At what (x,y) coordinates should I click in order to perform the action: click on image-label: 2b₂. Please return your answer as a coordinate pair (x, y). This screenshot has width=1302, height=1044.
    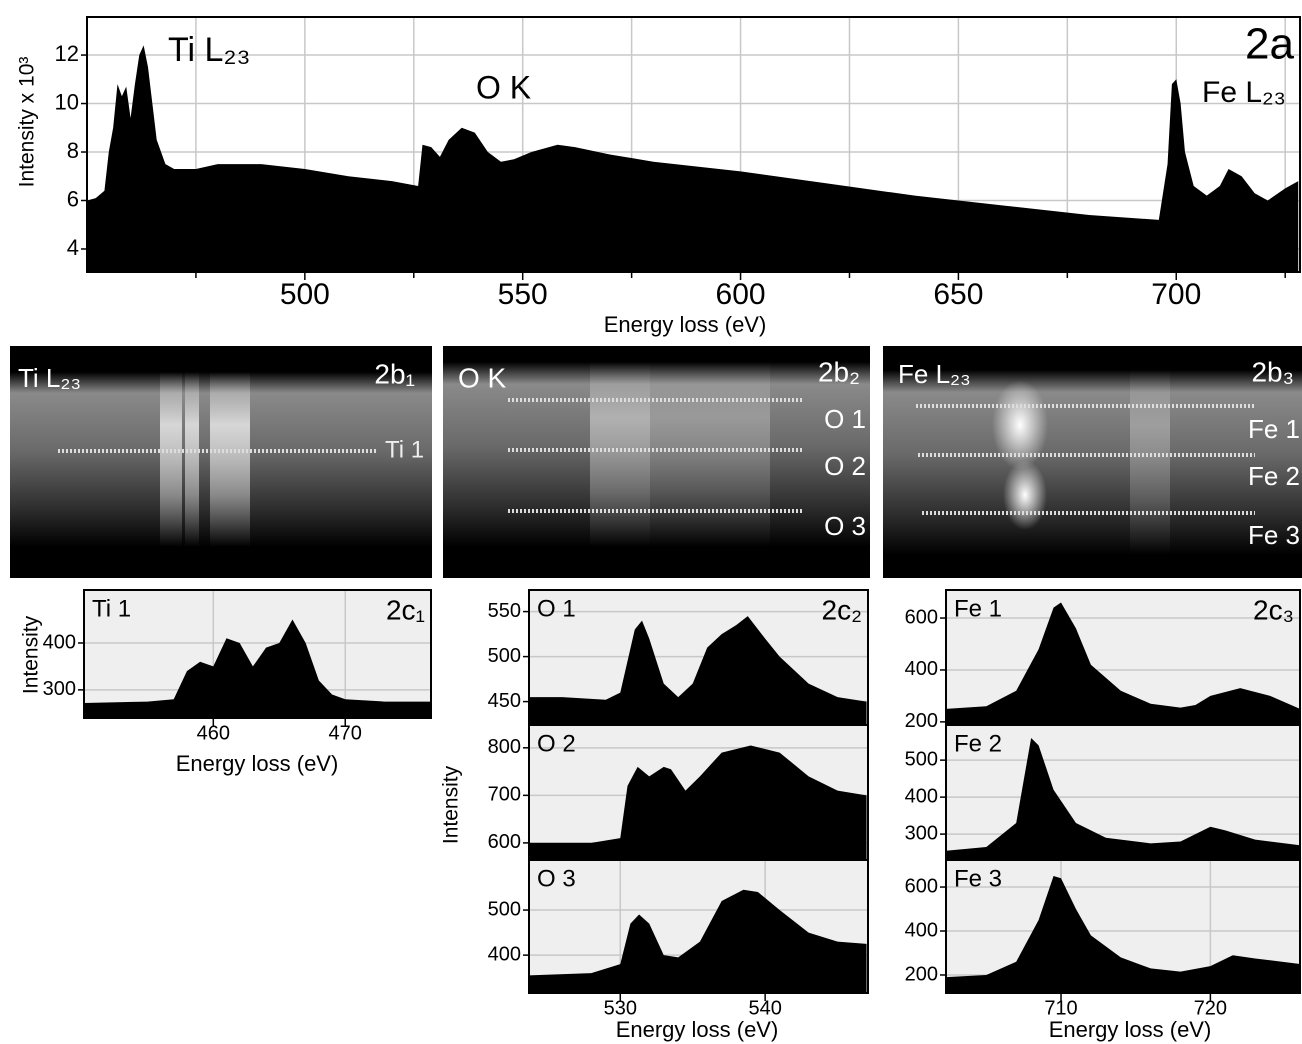
    Looking at the image, I should click on (839, 371).